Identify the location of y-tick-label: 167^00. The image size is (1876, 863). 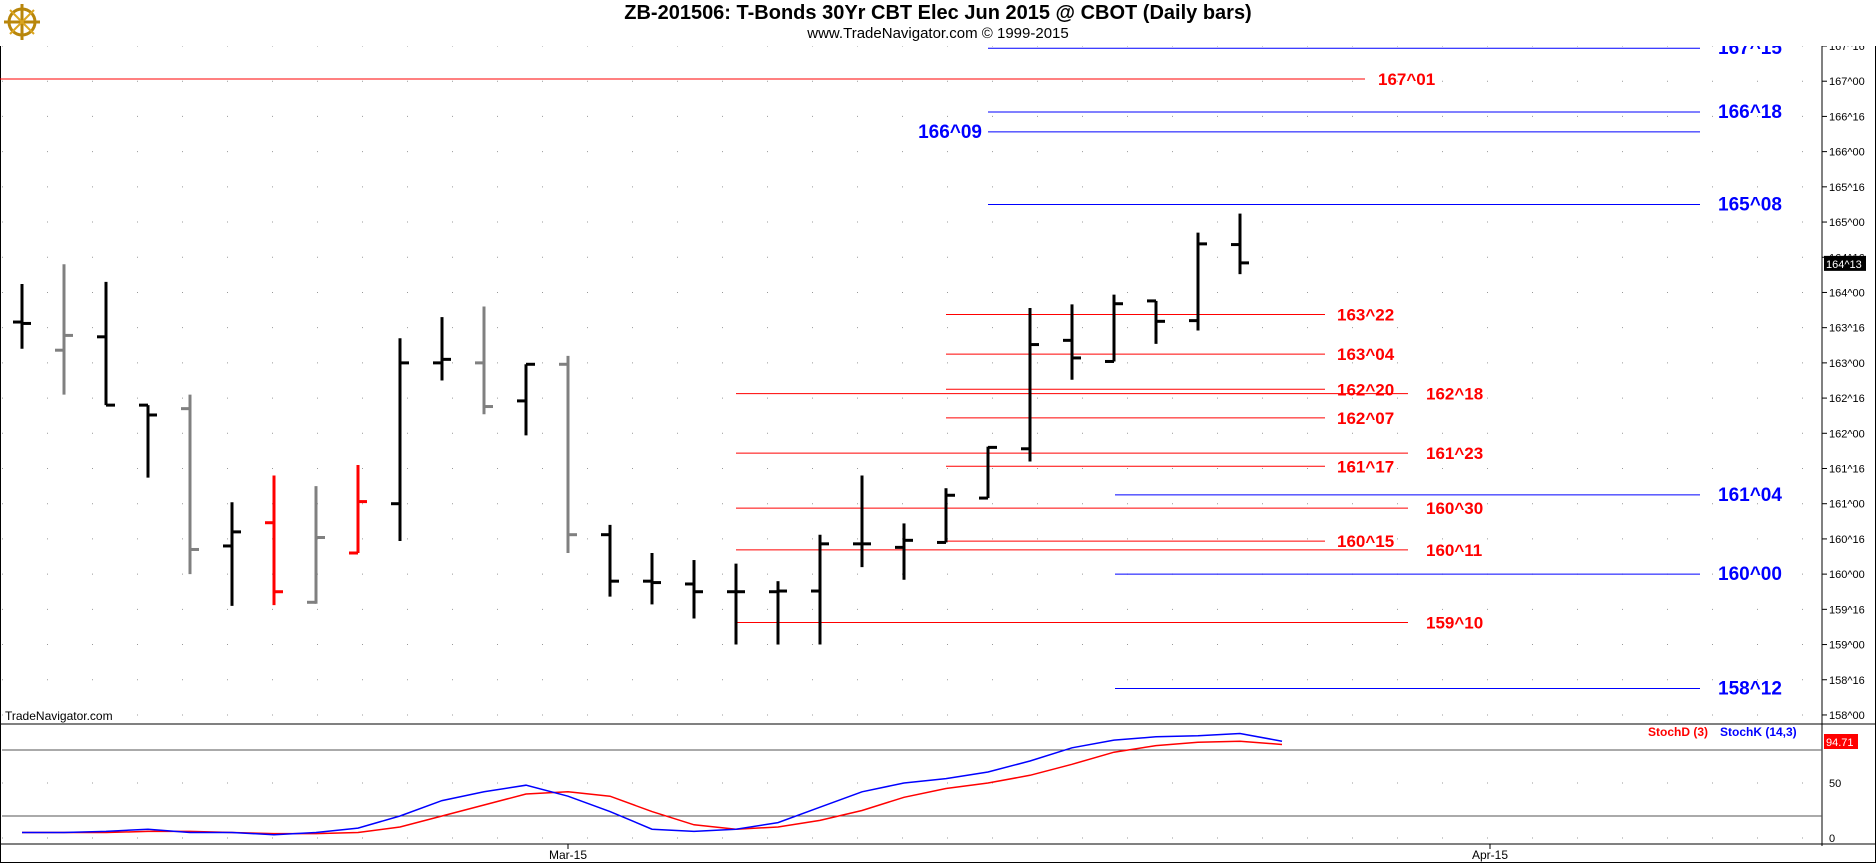
(1847, 82).